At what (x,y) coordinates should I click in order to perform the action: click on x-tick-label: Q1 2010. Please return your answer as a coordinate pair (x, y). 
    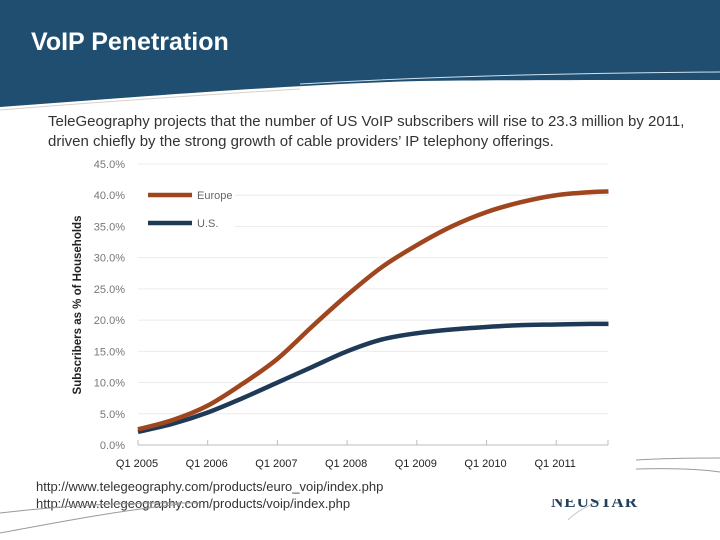
    Looking at the image, I should click on (485, 464).